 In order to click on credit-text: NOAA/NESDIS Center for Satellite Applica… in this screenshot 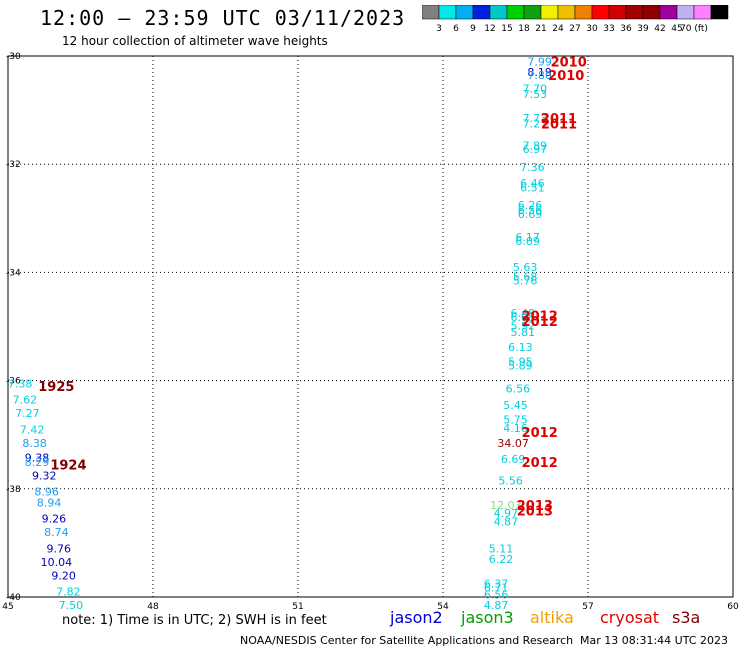, I will do `click(407, 640)`.